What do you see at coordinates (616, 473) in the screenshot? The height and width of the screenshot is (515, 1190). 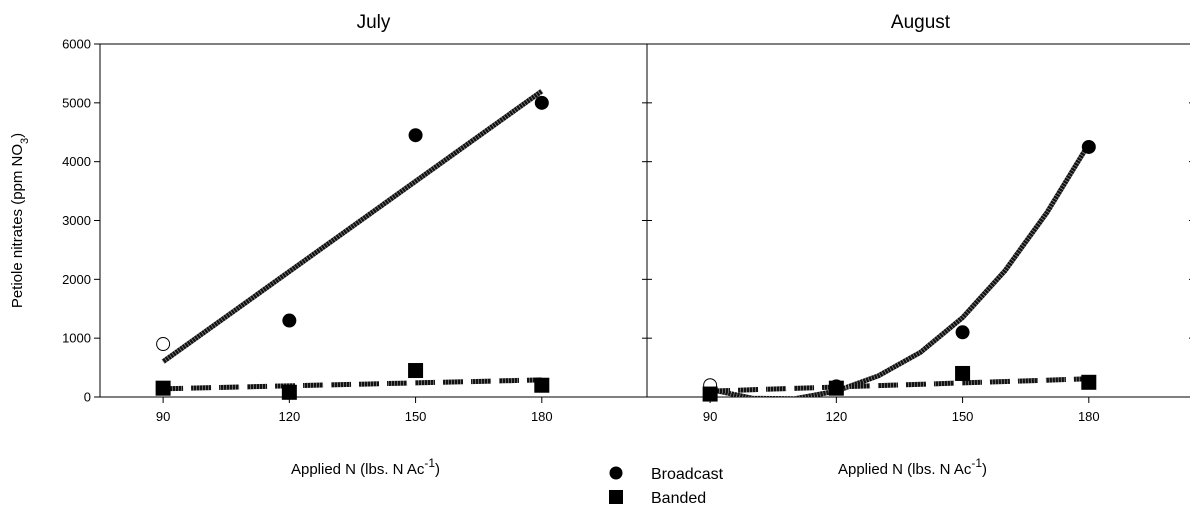 I see `legend-marker-broadcast` at bounding box center [616, 473].